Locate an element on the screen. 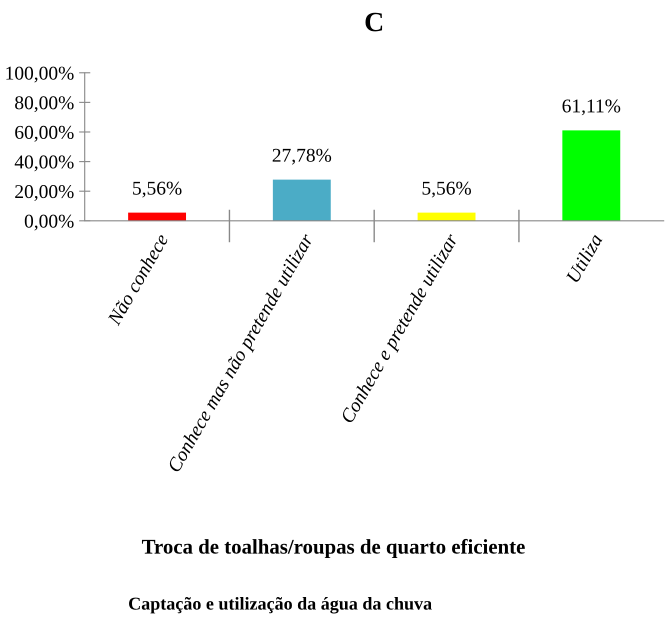 This screenshot has width=667, height=622. data-label: 61,11% is located at coordinates (591, 107).